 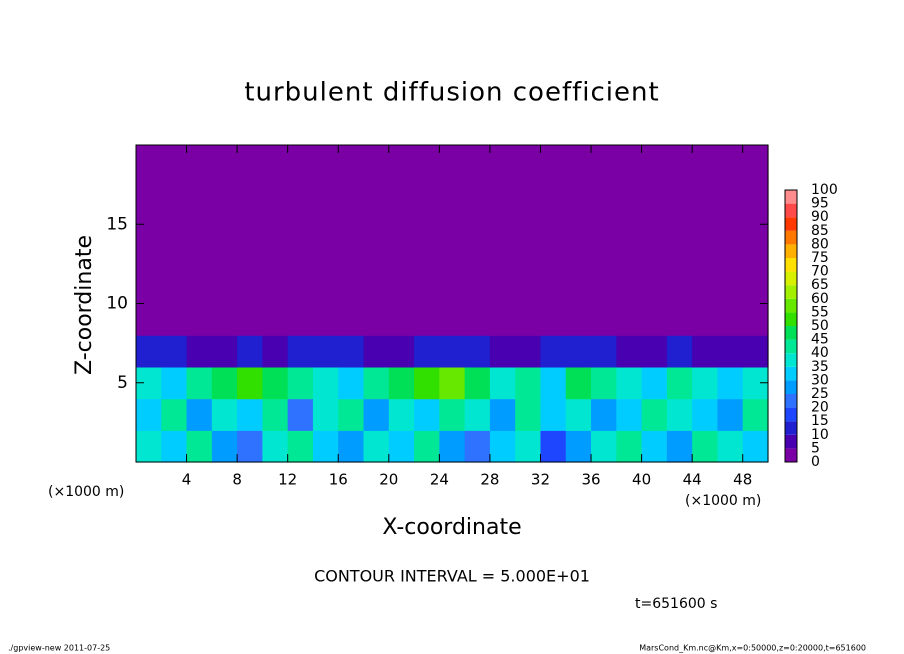 I want to click on x-unit-label: (×1000 m), so click(x=86, y=492).